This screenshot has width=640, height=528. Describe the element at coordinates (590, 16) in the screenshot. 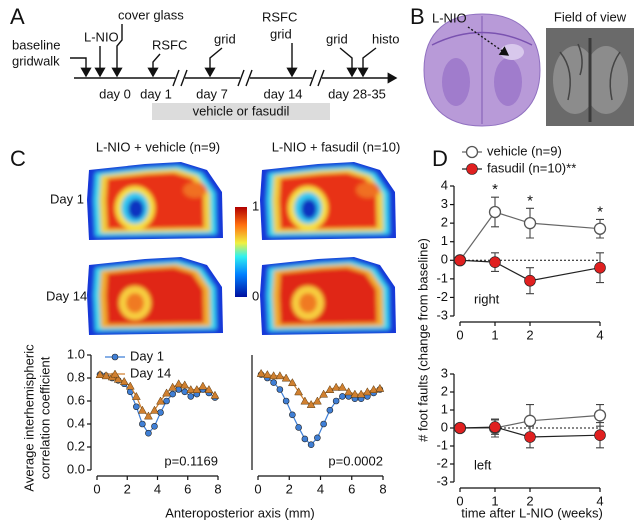

I see `fov-title: Field of view` at that location.